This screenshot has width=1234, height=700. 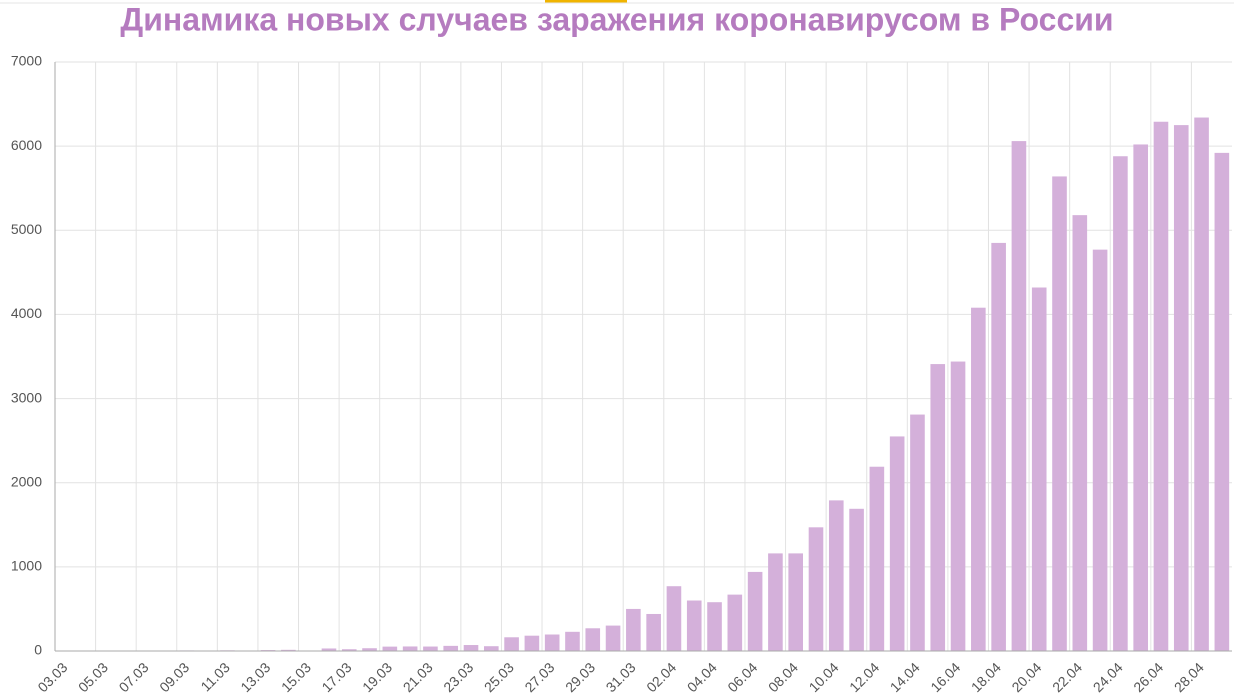 I want to click on x-tick-label: 24.04, so click(x=1108, y=677).